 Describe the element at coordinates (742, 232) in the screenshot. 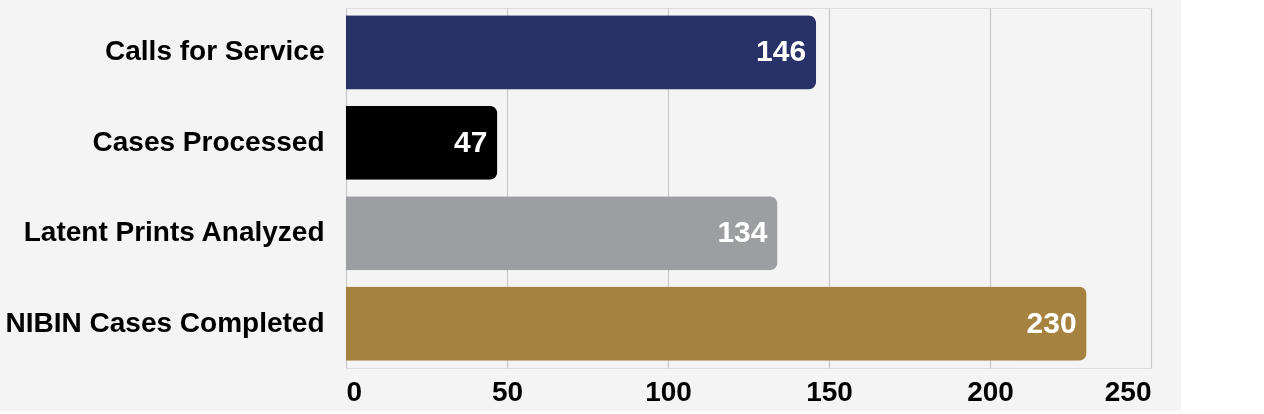

I see `data-label: 134` at that location.